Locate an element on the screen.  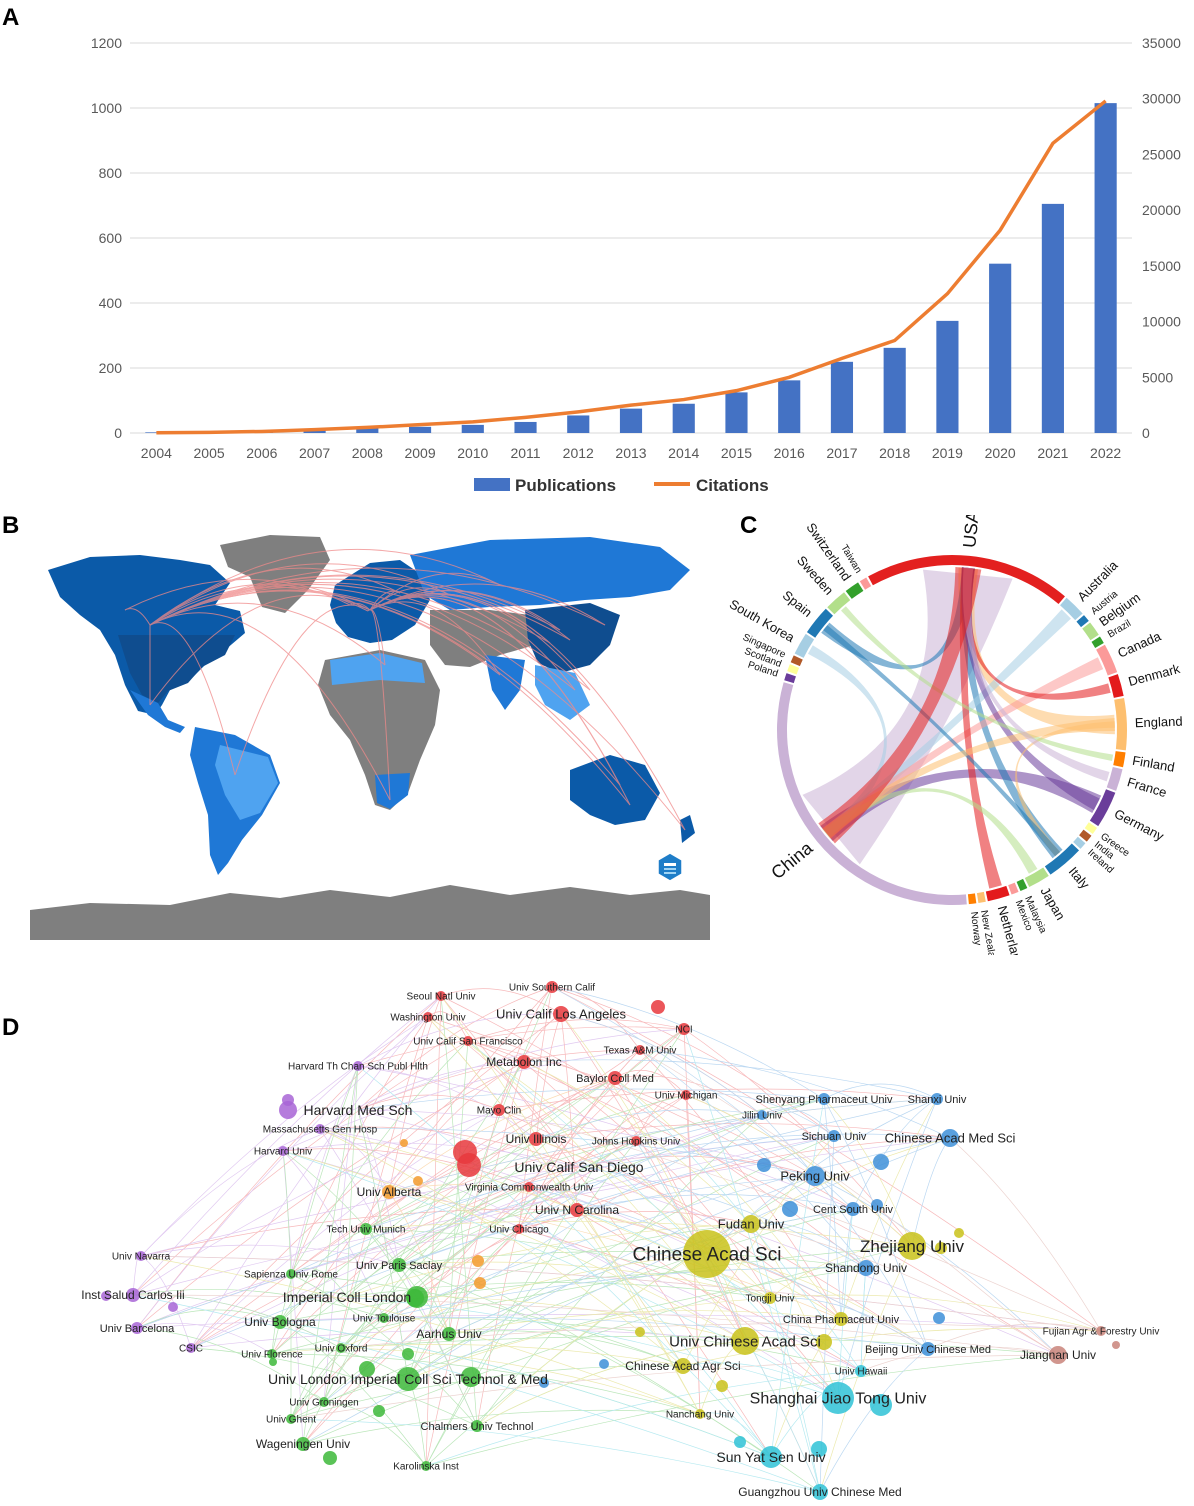
network-node-label: Univ Florence is located at coordinates (272, 1355).